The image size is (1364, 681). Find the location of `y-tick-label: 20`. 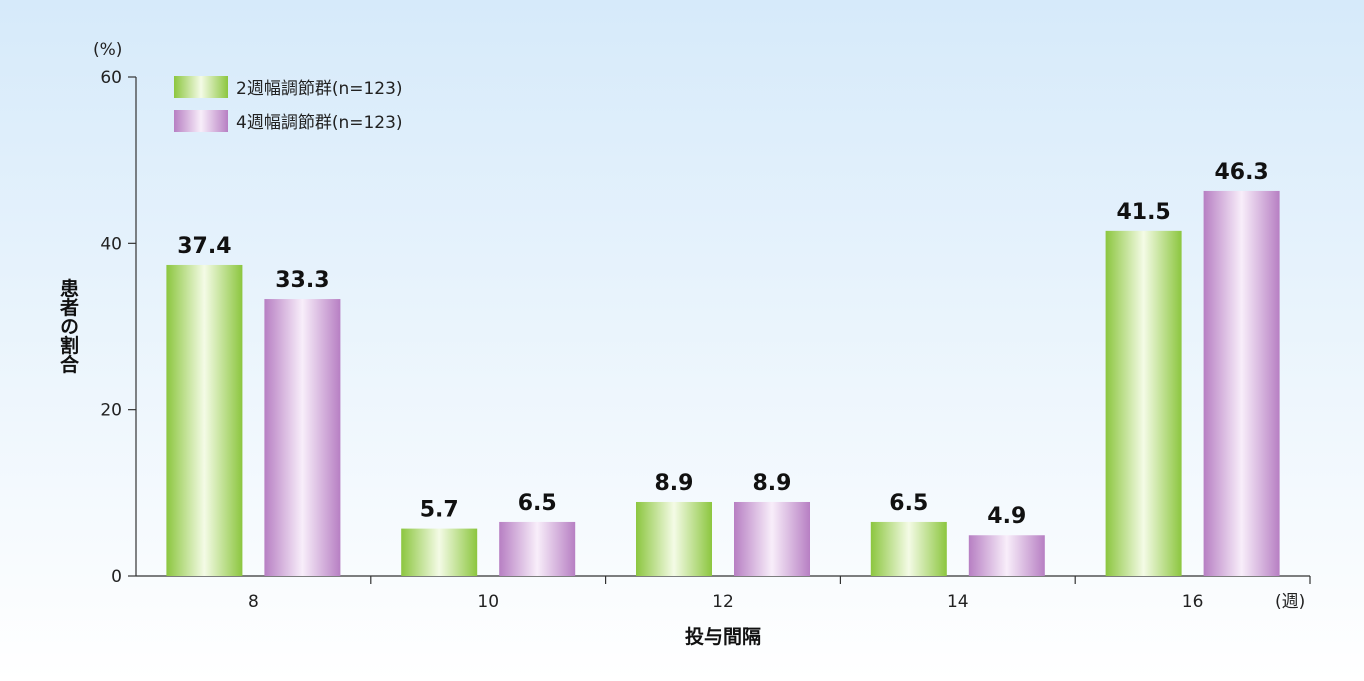

y-tick-label: 20 is located at coordinates (111, 411).